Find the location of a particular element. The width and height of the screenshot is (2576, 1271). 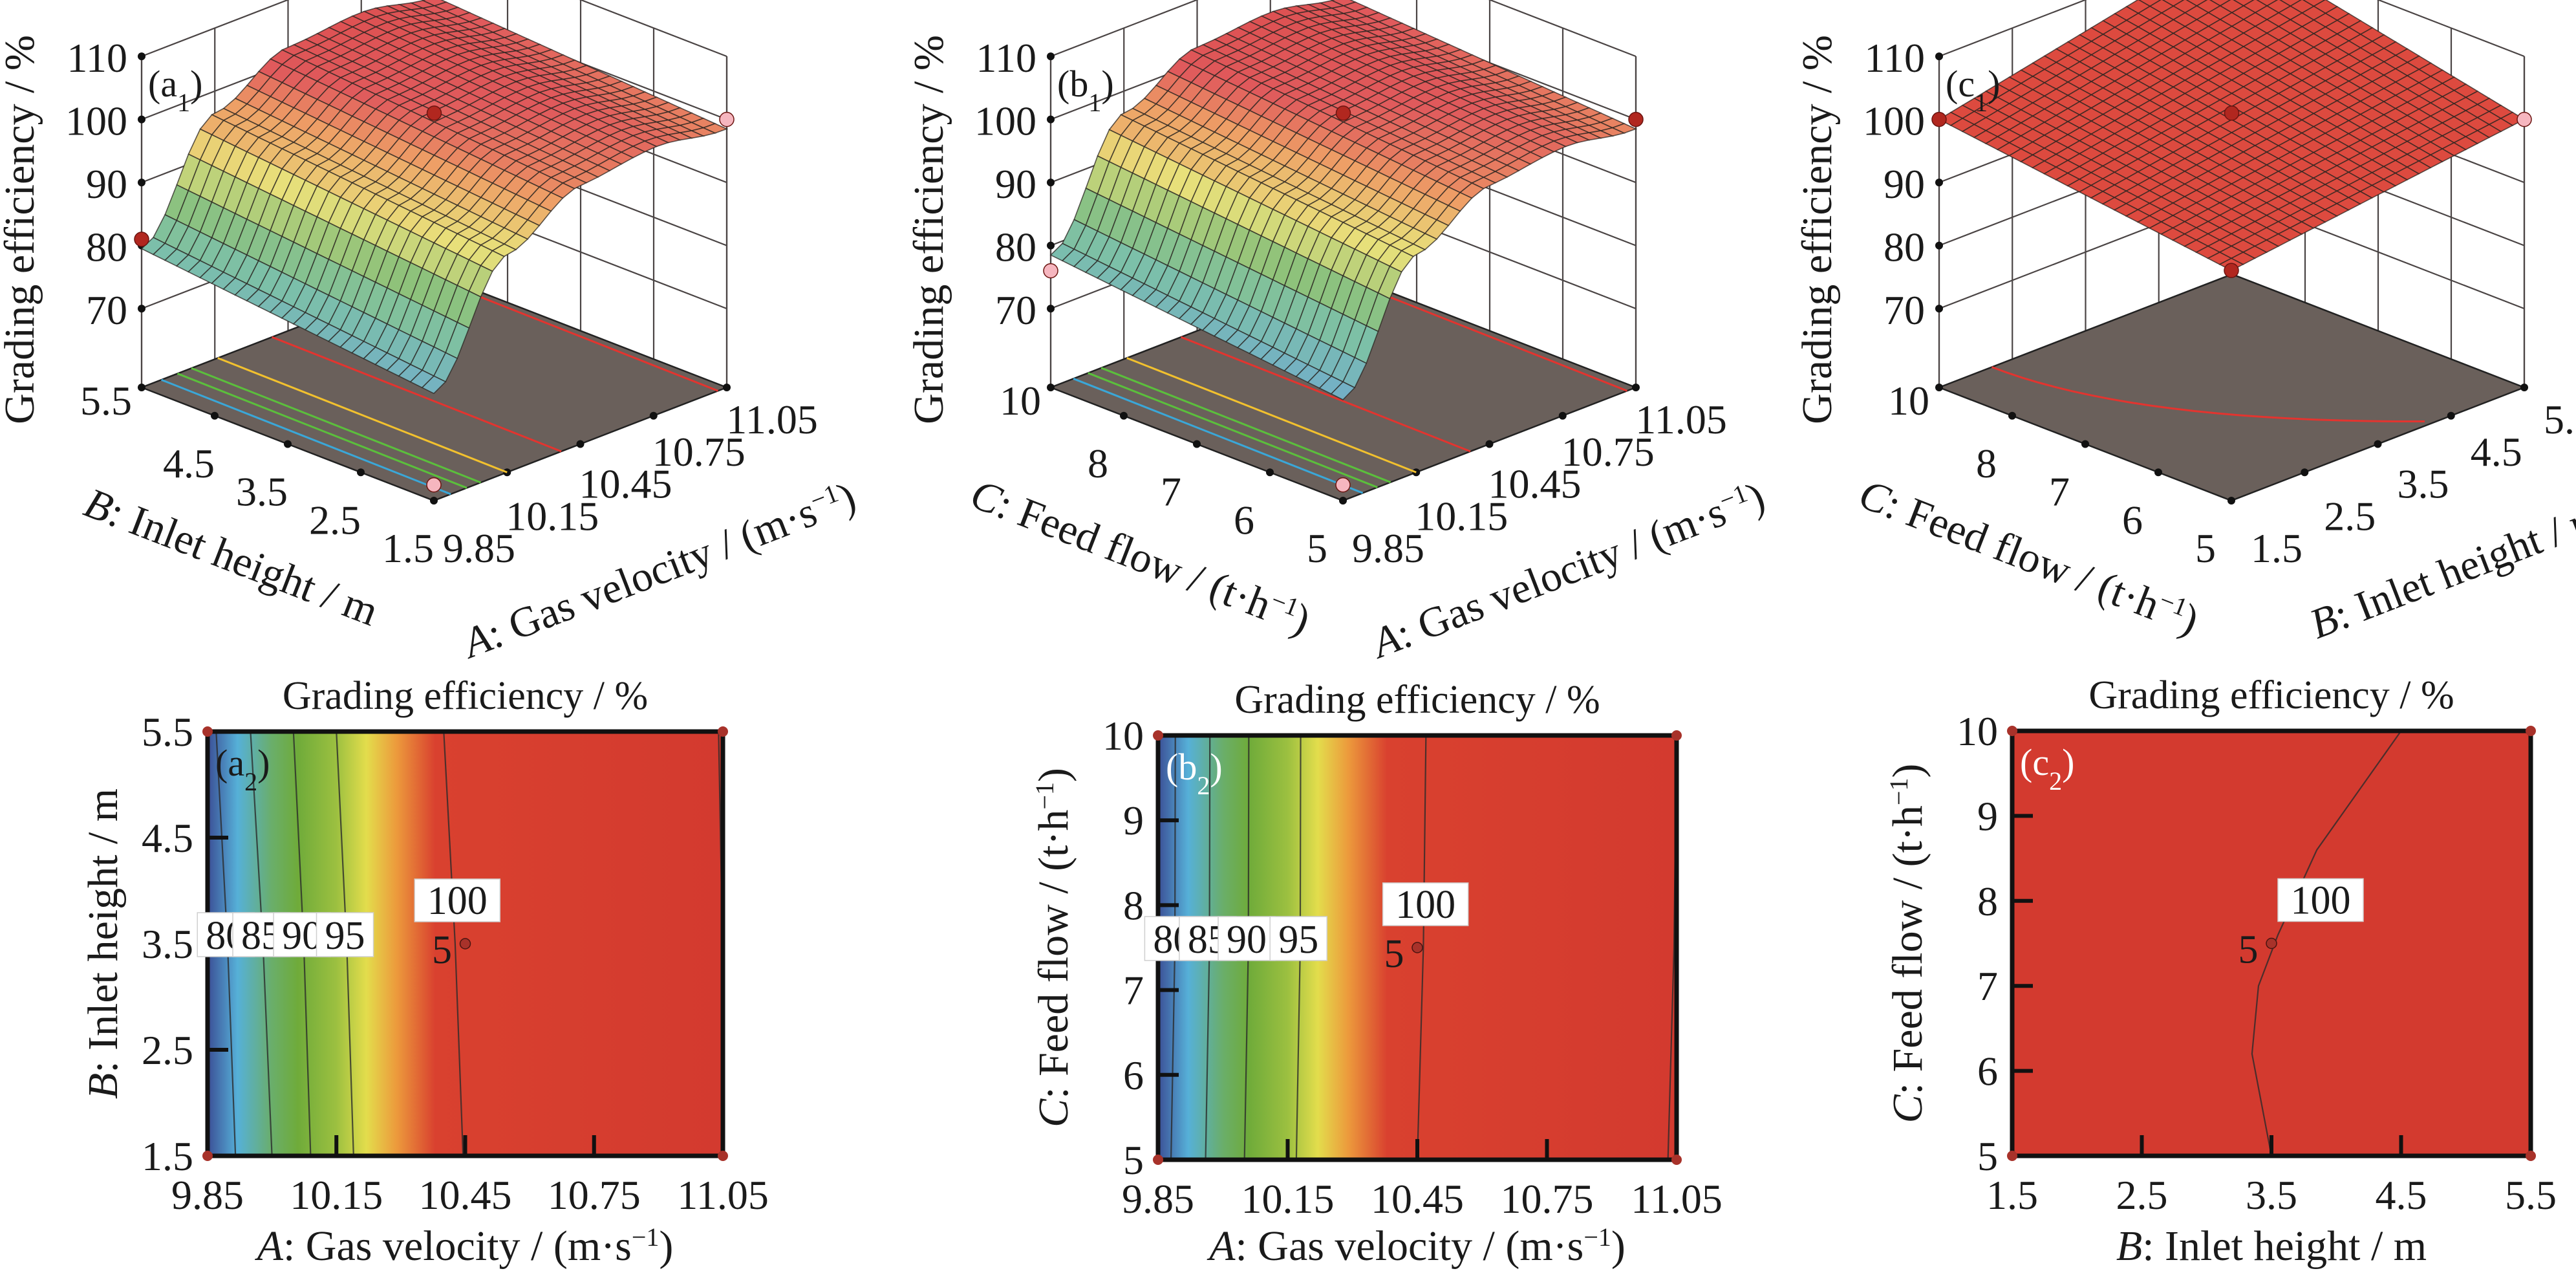

panel-tag-open: (a is located at coordinates (162, 84).